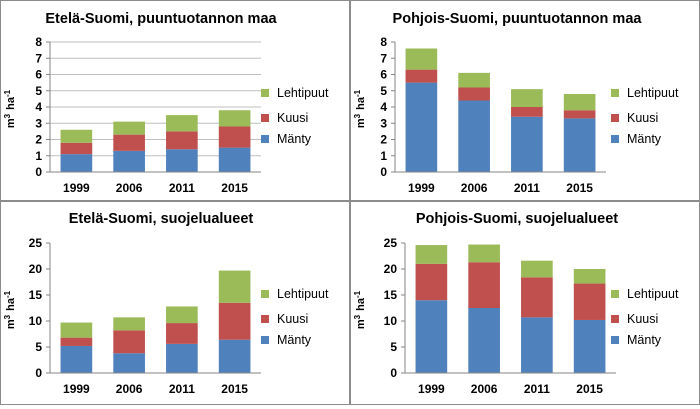 This screenshot has width=700, height=409. I want to click on chart-title: Pohjois-Suomi, suojelualueet, so click(517, 219).